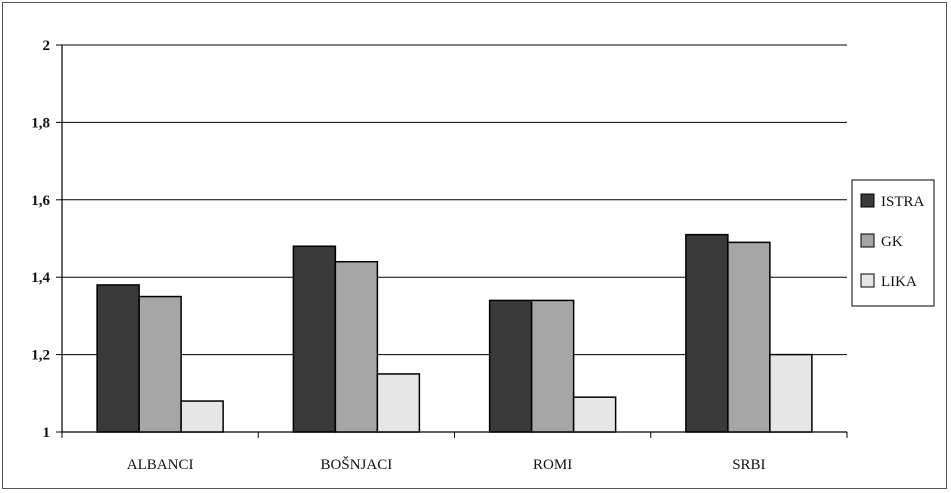 The height and width of the screenshot is (493, 951). What do you see at coordinates (357, 464) in the screenshot?
I see `x-tick-label: BOŠNJACI` at bounding box center [357, 464].